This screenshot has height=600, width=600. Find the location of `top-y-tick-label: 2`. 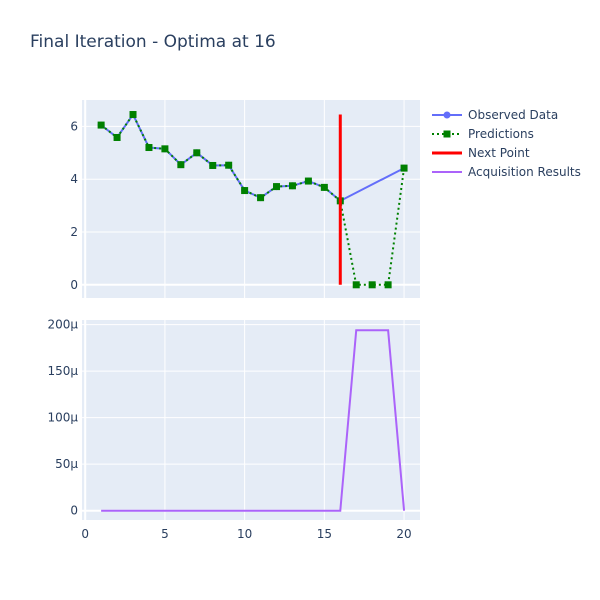

top-y-tick-label: 2 is located at coordinates (74, 232).